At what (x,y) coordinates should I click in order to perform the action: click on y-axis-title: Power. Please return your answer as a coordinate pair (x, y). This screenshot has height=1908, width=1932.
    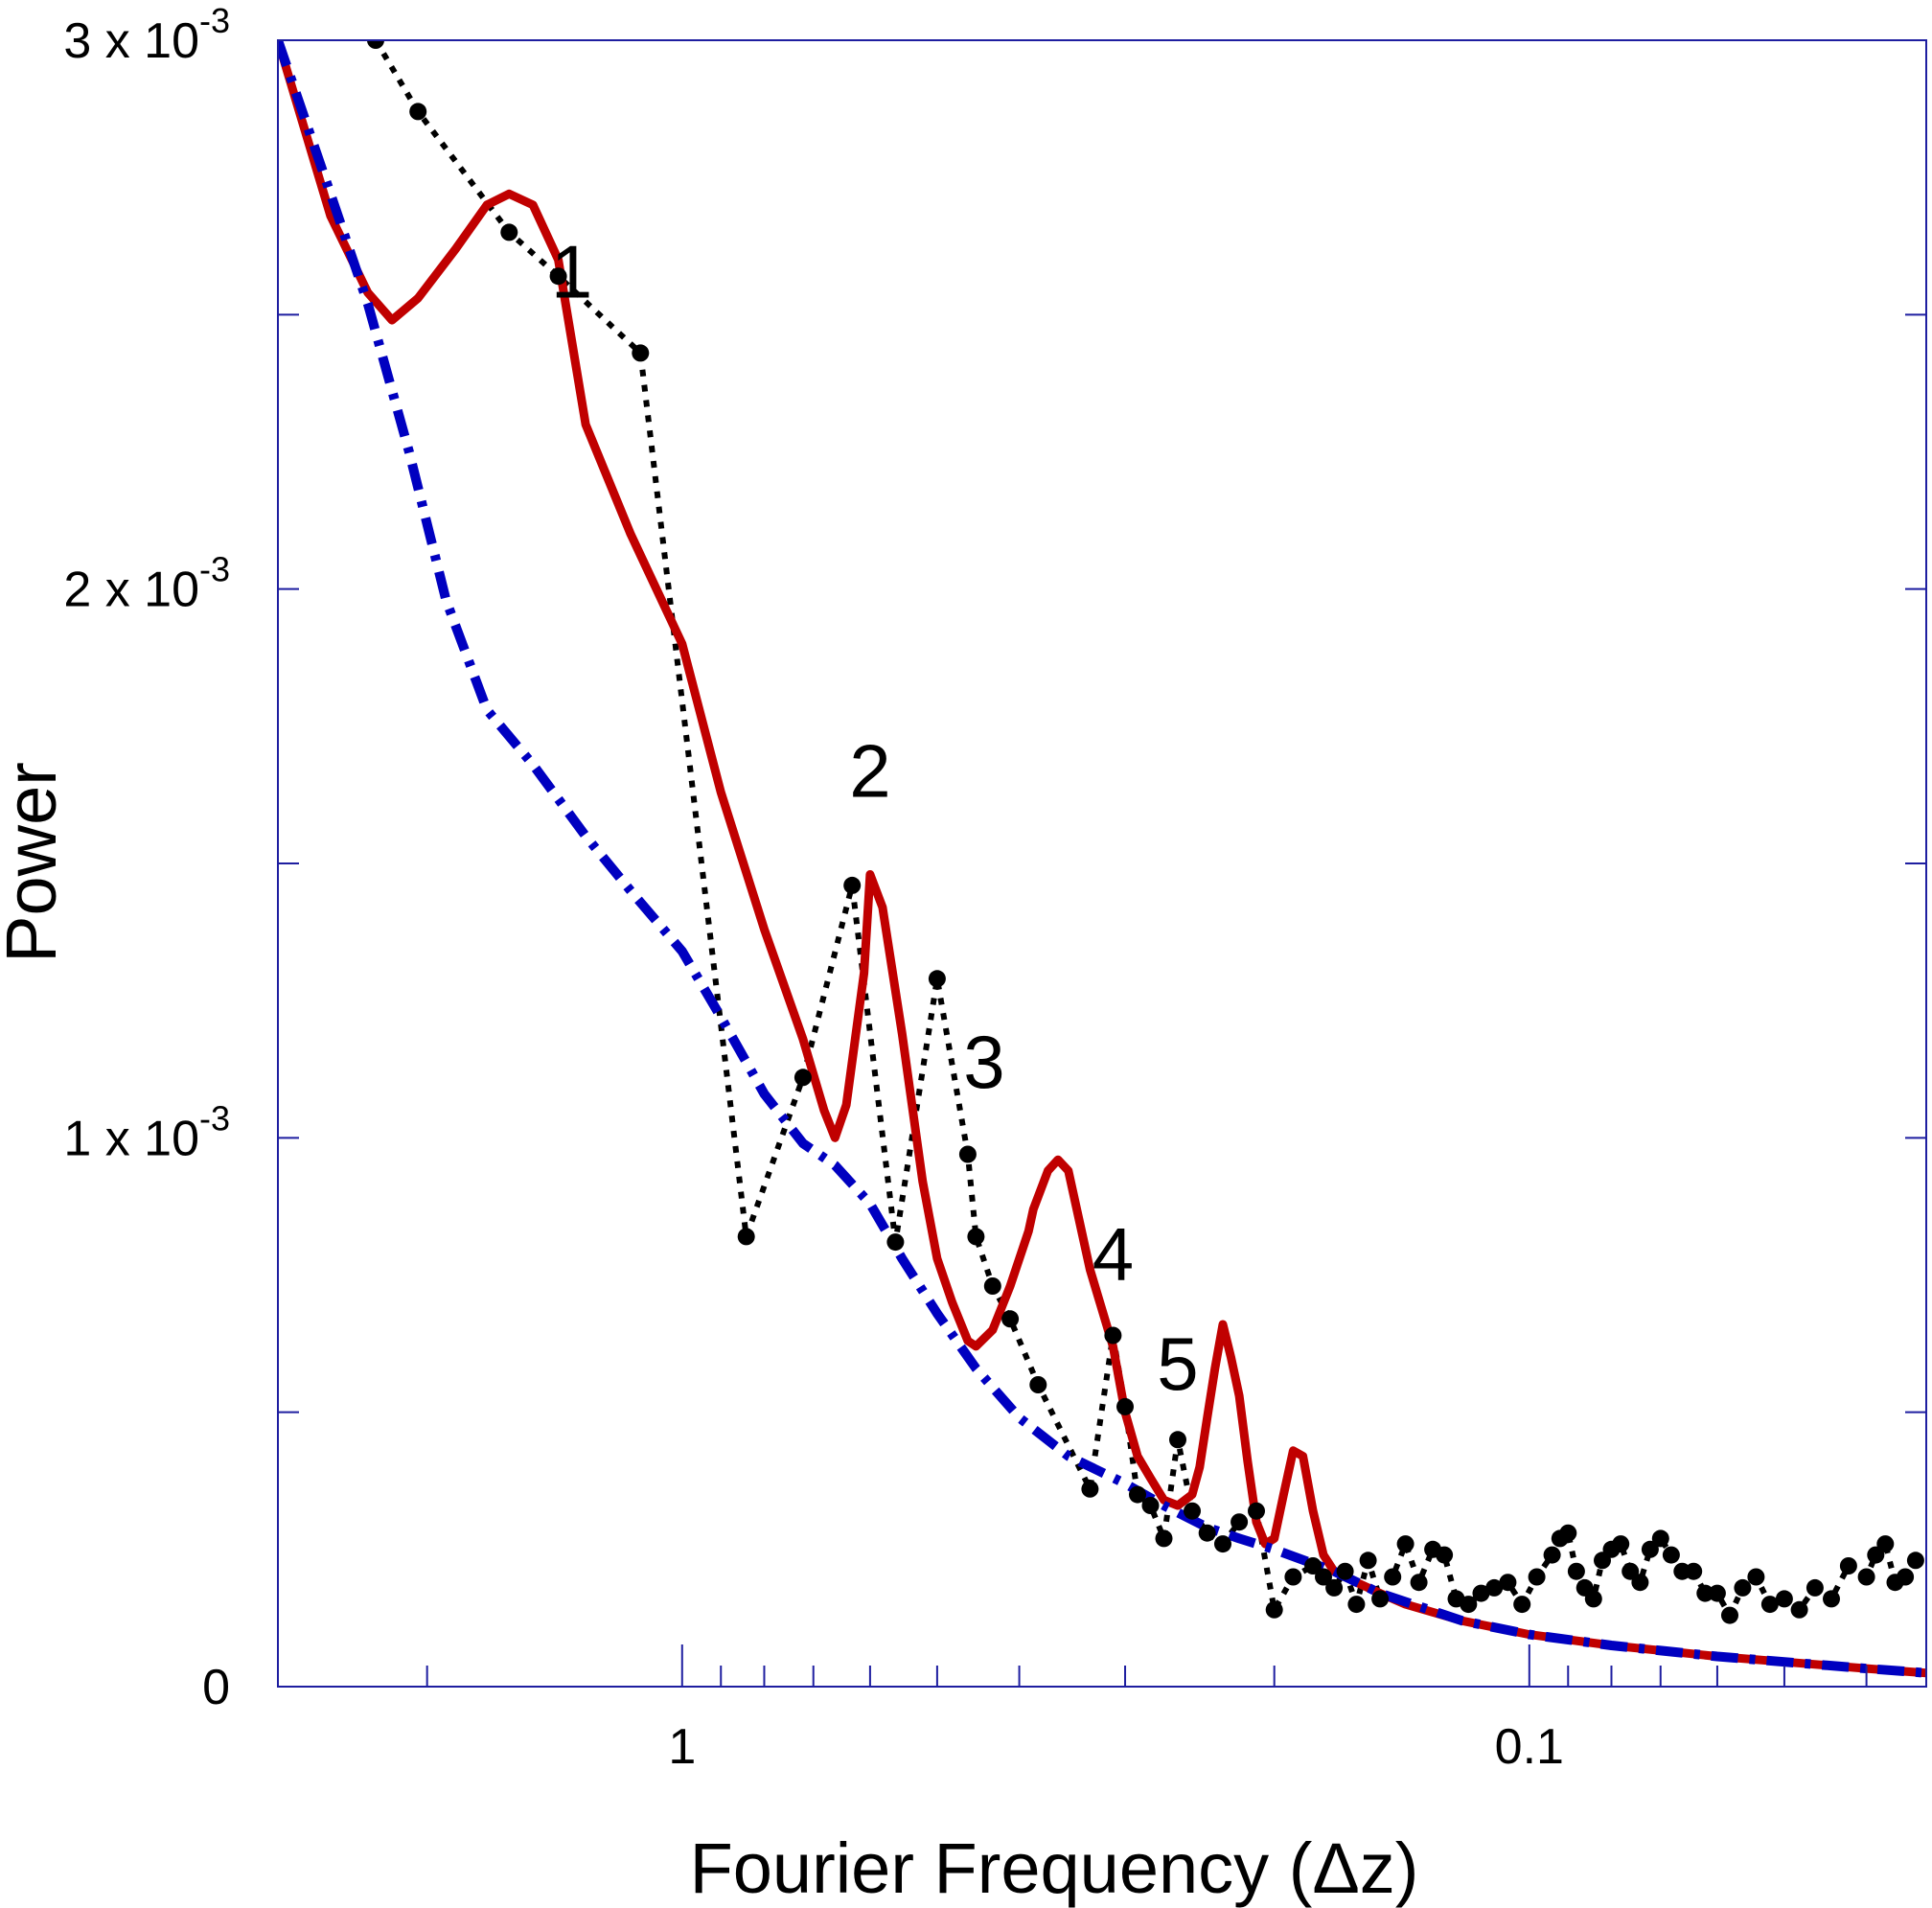
    Looking at the image, I should click on (35, 862).